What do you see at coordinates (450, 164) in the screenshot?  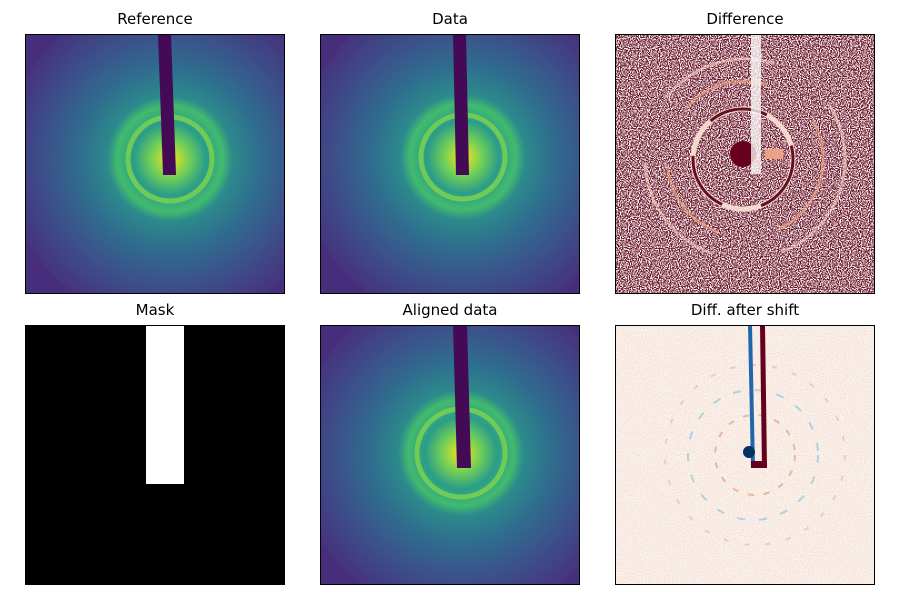 I see `data-image` at bounding box center [450, 164].